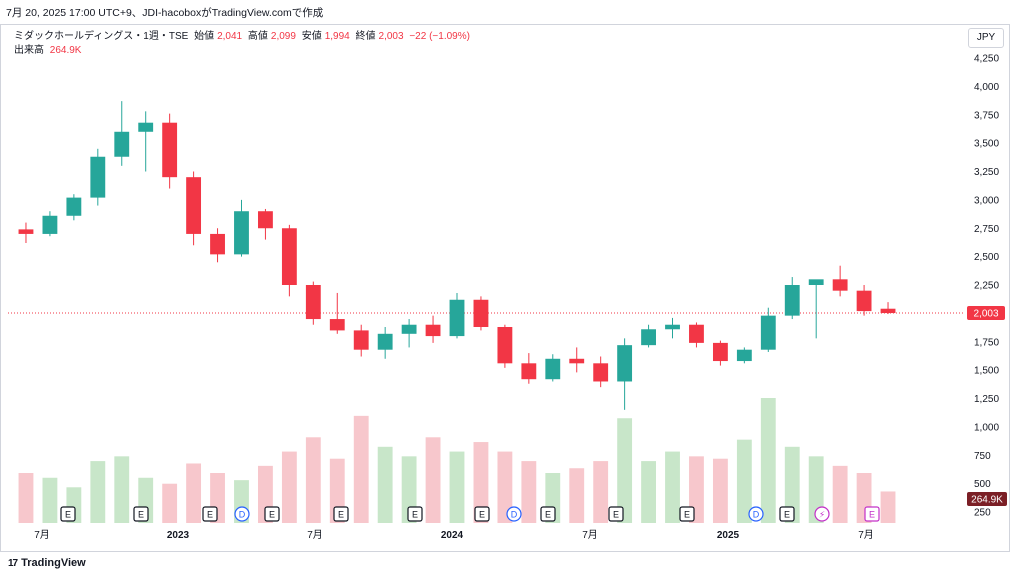  I want to click on volume-value: 264.9K, so click(65, 50).